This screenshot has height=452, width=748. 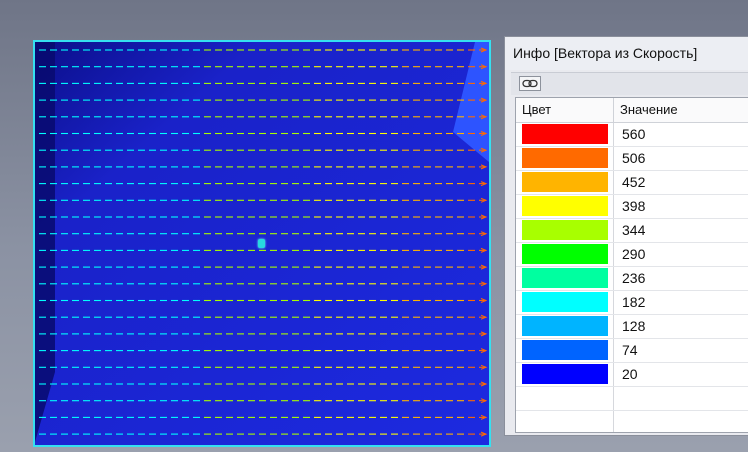 I want to click on value-cell: 452, so click(x=634, y=182).